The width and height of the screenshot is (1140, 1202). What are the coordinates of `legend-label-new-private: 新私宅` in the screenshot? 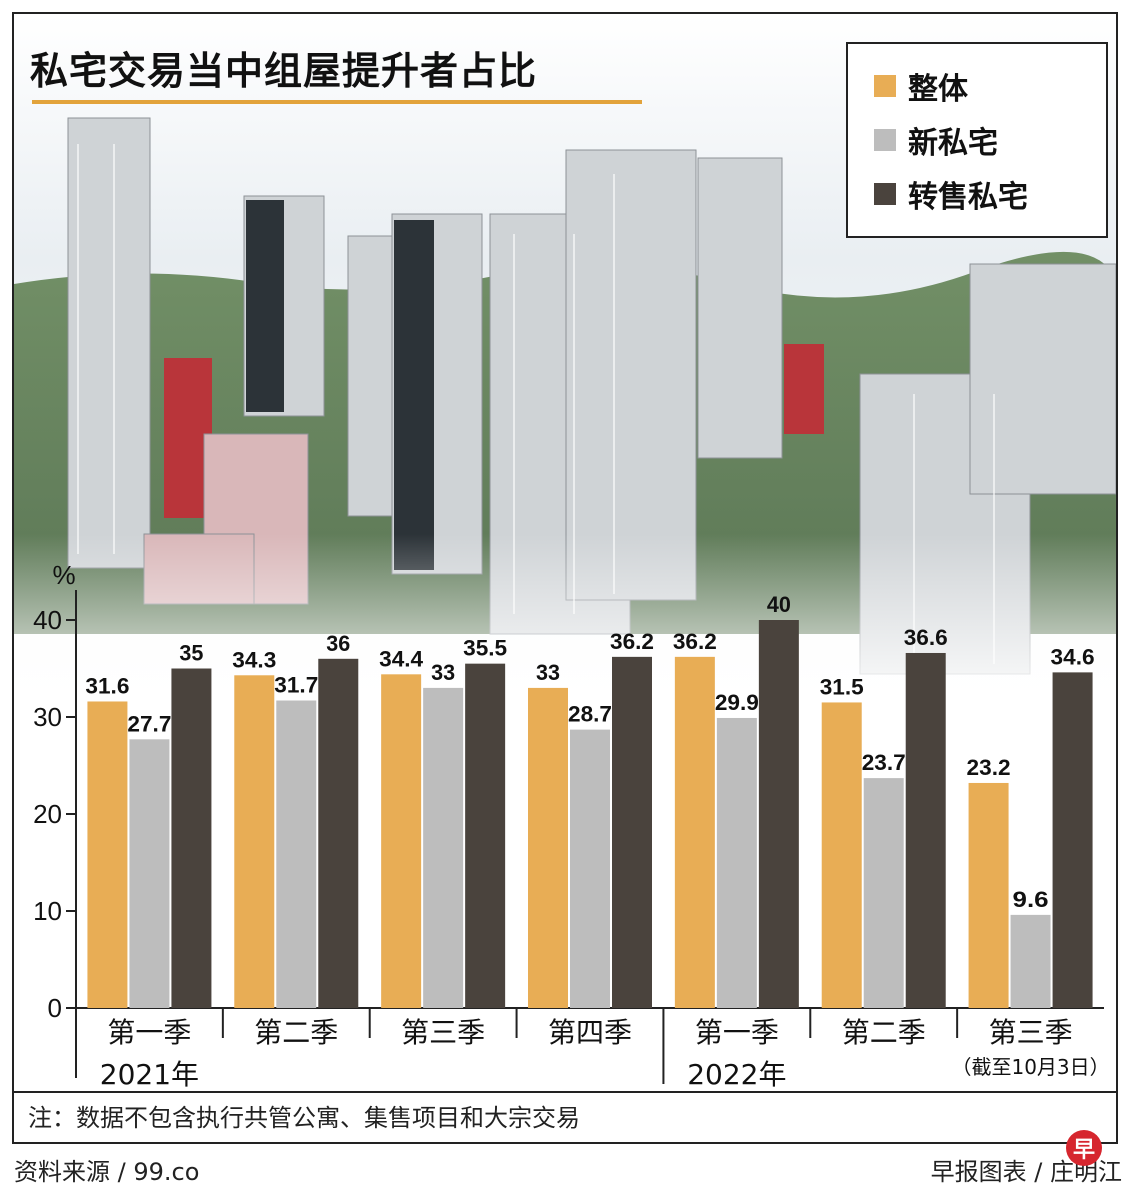 It's located at (953, 143).